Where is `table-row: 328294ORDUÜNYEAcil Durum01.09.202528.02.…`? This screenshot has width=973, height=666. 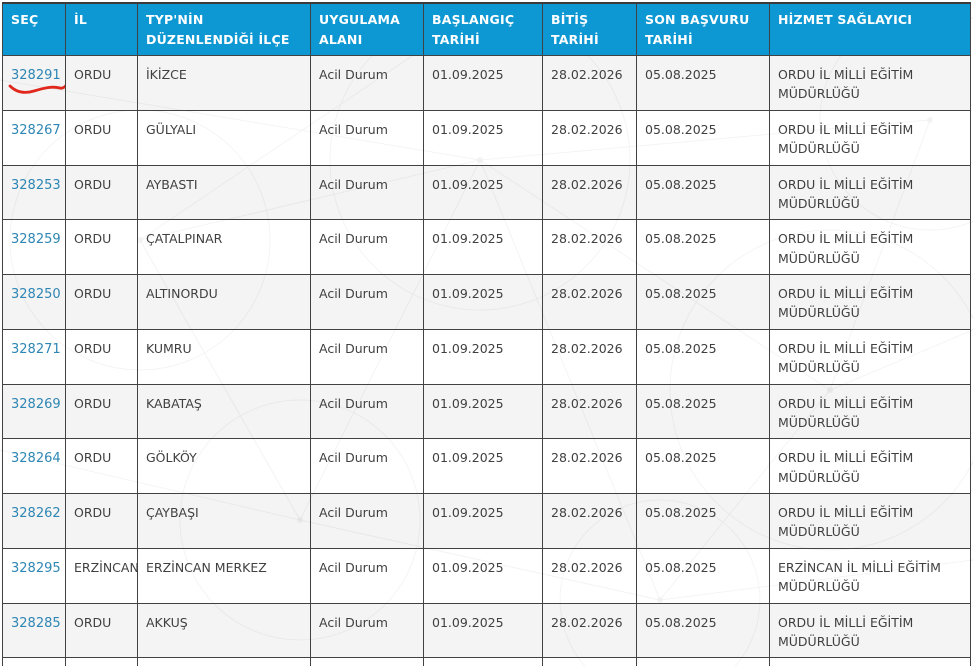 table-row: 328294ORDUÜNYEAcil Durum01.09.202528.02.… is located at coordinates (486, 661).